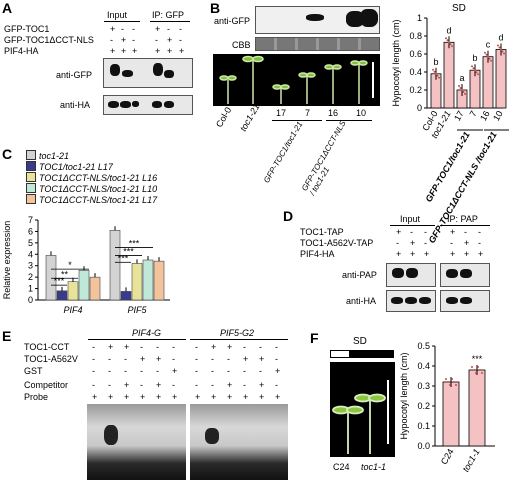 Image resolution: width=520 pixels, height=483 pixels. I want to click on y-tick-label: 0.3, so click(423, 386).